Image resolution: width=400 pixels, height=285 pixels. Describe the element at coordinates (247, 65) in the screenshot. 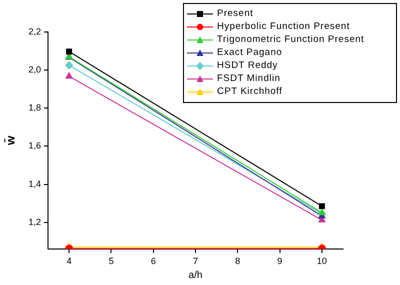

I see `legend-label: HSDT Reddy` at that location.